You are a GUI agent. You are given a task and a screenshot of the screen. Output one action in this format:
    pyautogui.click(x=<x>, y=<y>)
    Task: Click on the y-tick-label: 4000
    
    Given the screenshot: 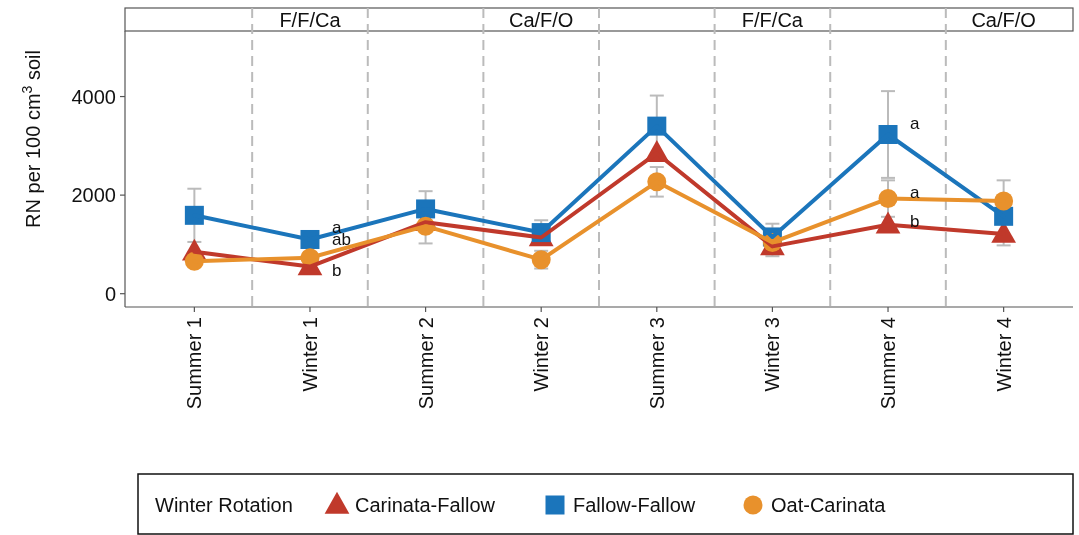 What is the action you would take?
    pyautogui.click(x=93, y=96)
    